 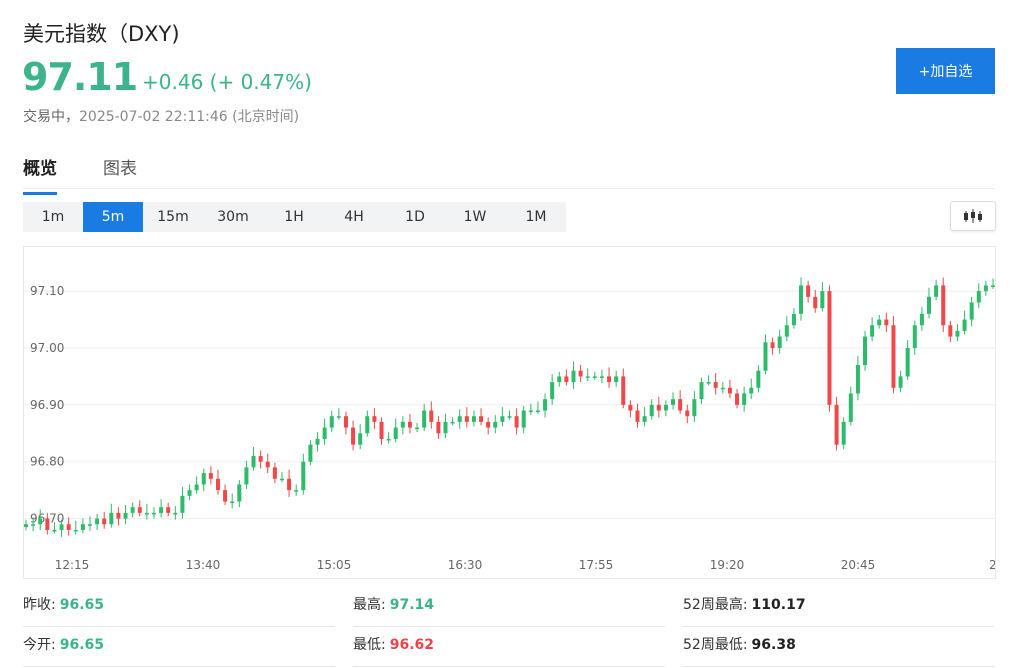 I want to click on stats-row: 昨收: 96.65 最高: 97.14 52周最高: 110.17, so click(x=509, y=610).